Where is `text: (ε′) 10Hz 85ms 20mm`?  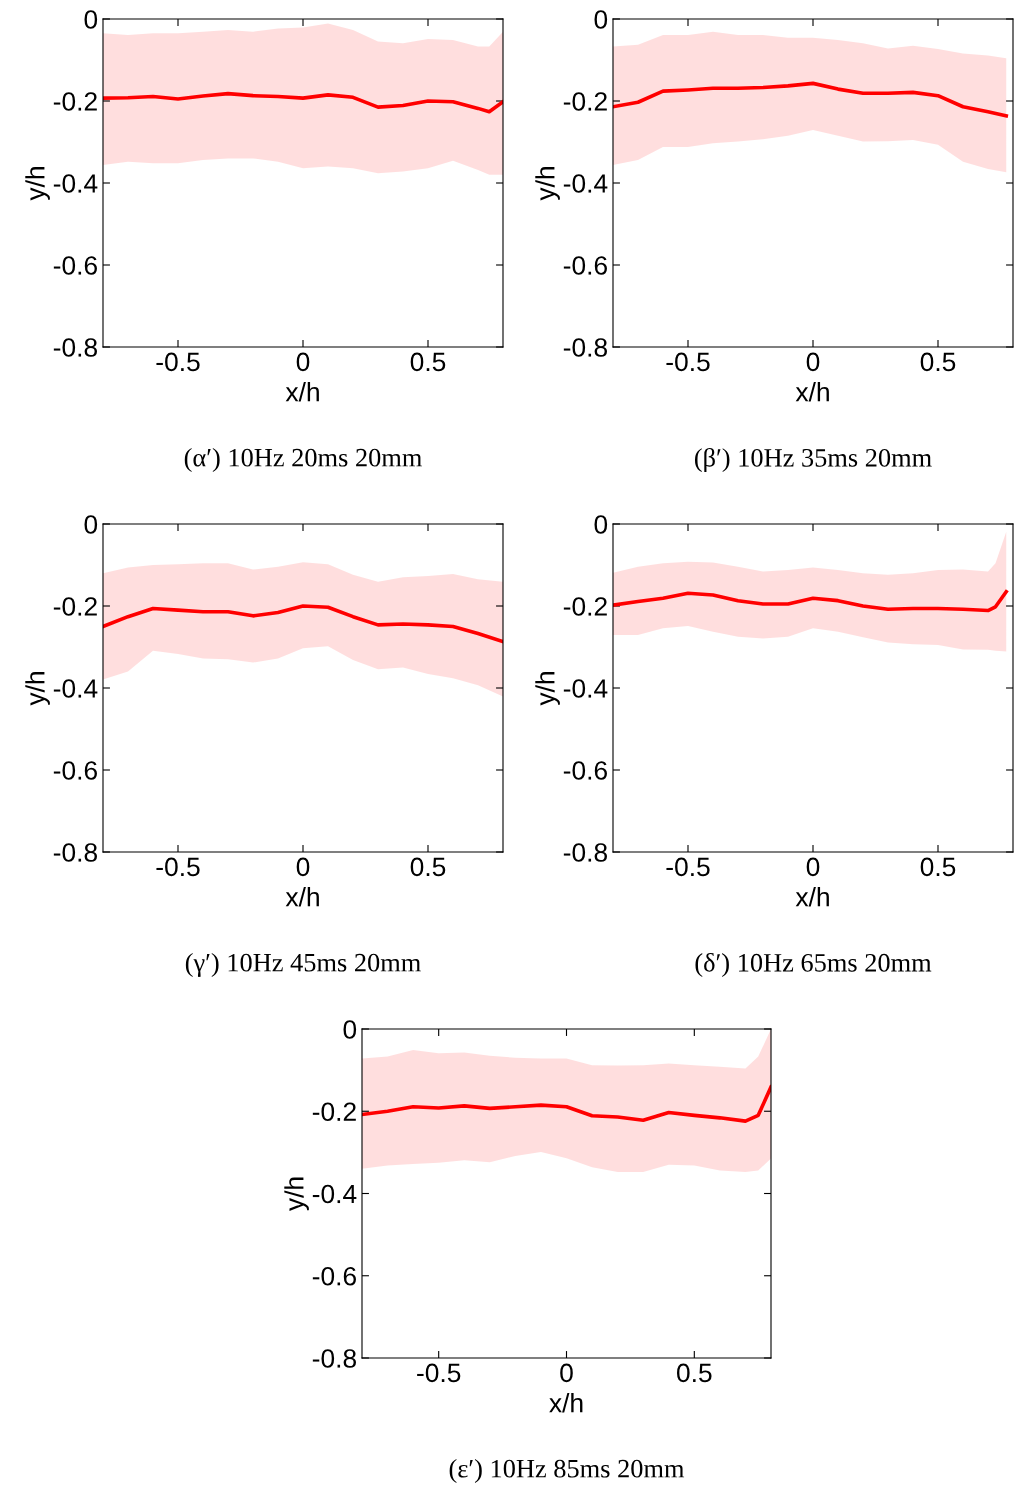
text: (ε′) 10Hz 85ms 20mm is located at coordinates (567, 1471).